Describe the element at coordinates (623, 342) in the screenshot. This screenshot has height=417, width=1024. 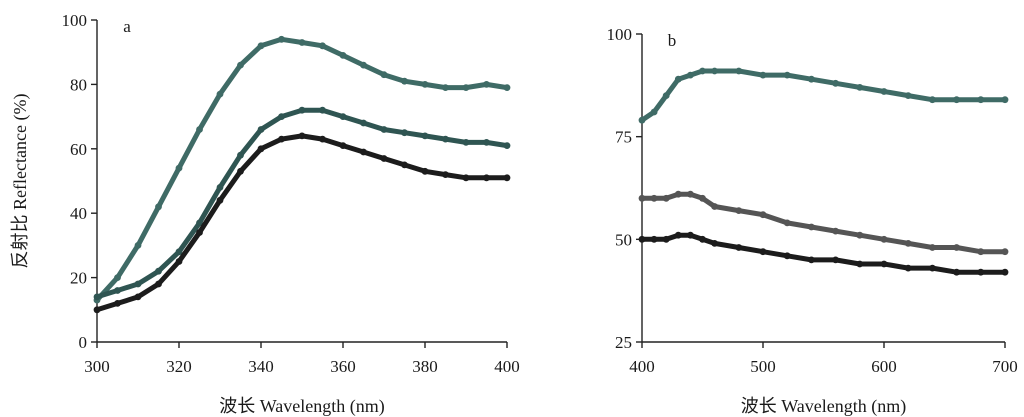
I see `y-tick-label: 25` at that location.